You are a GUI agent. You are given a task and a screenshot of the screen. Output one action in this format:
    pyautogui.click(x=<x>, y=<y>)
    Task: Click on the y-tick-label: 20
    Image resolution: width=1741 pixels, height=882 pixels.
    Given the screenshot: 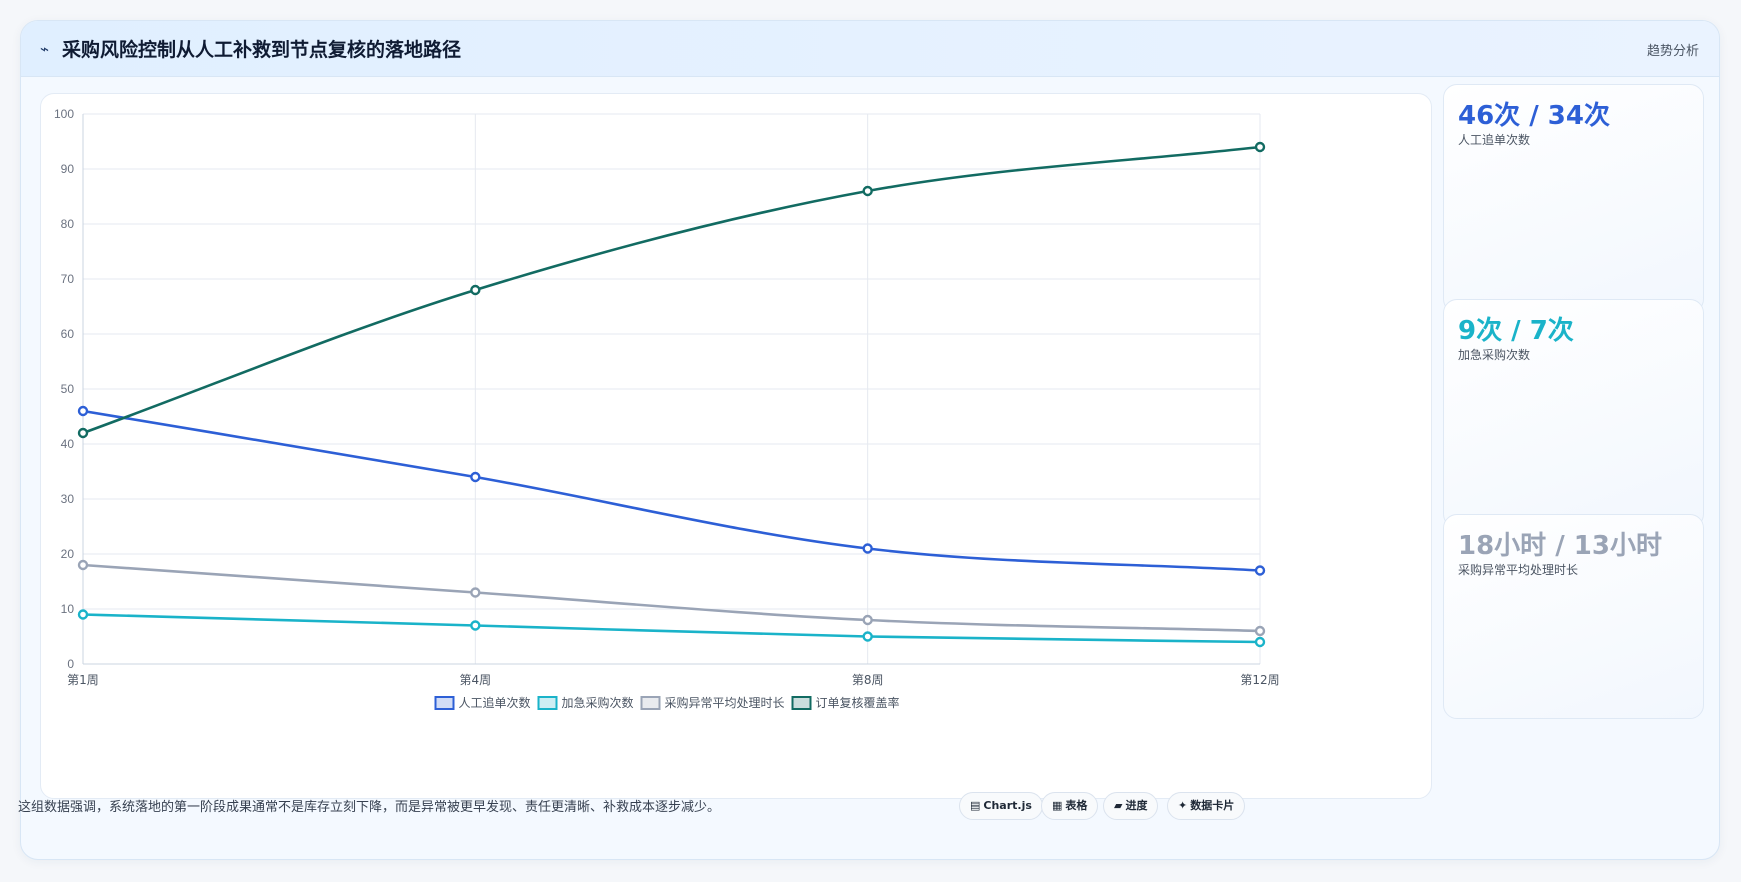 What is the action you would take?
    pyautogui.click(x=68, y=554)
    